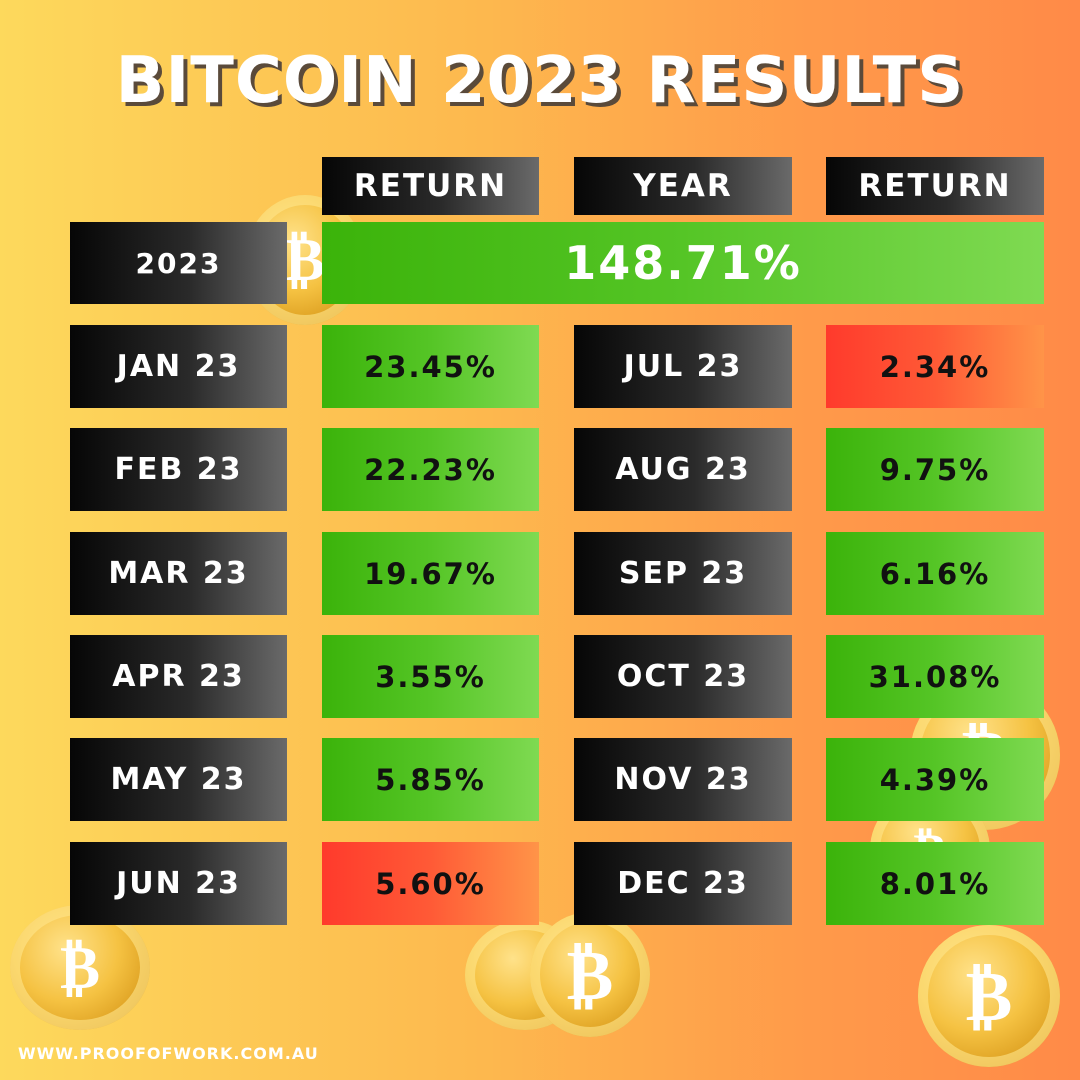 This screenshot has width=1080, height=1080. I want to click on month-return: 31.08%, so click(935, 676).